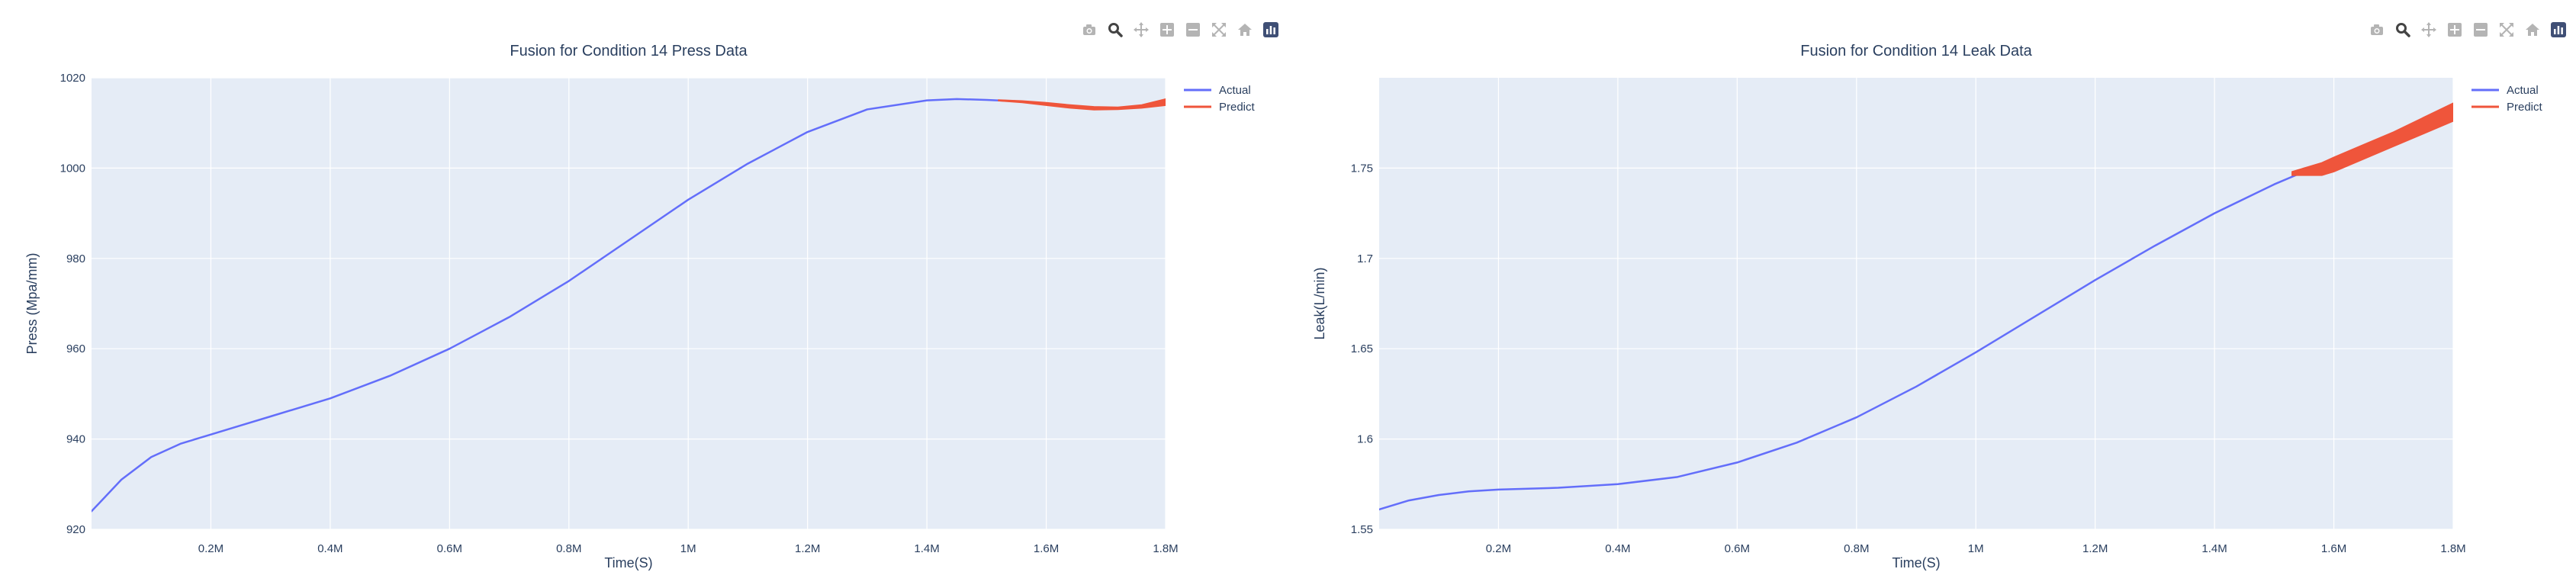  What do you see at coordinates (72, 78) in the screenshot?
I see `y-tick-label: 1020` at bounding box center [72, 78].